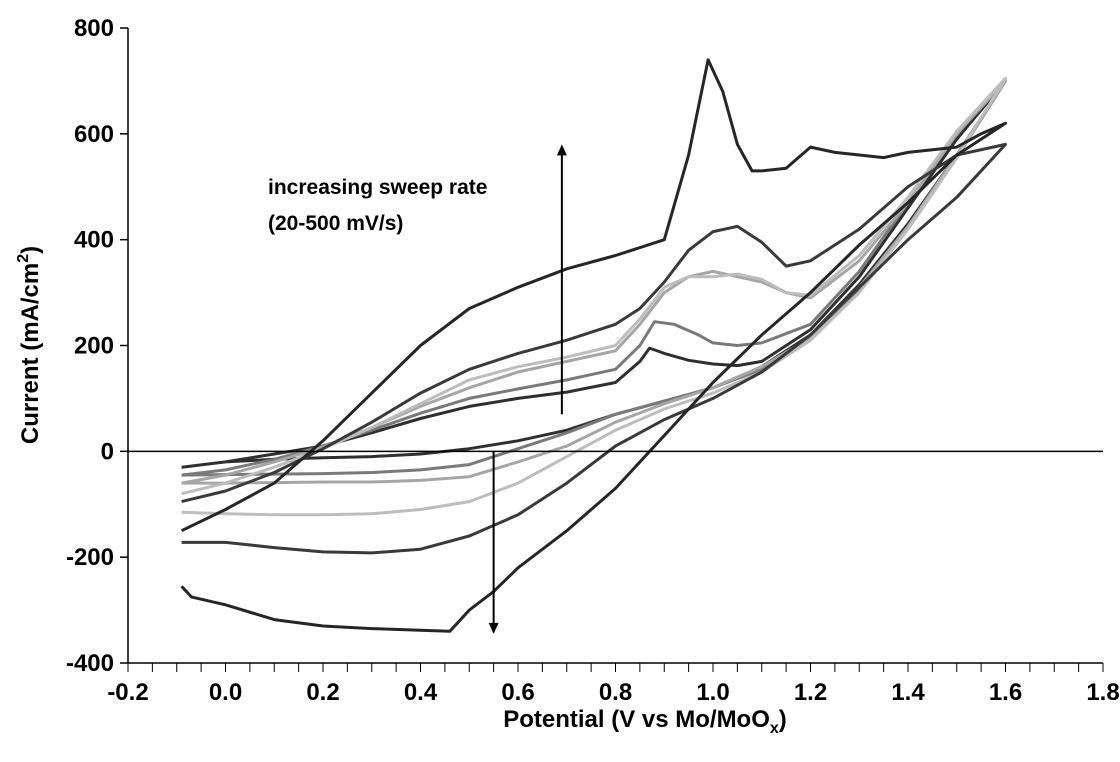 The height and width of the screenshot is (762, 1120). I want to click on x-axis-title-end: ), so click(783, 719).